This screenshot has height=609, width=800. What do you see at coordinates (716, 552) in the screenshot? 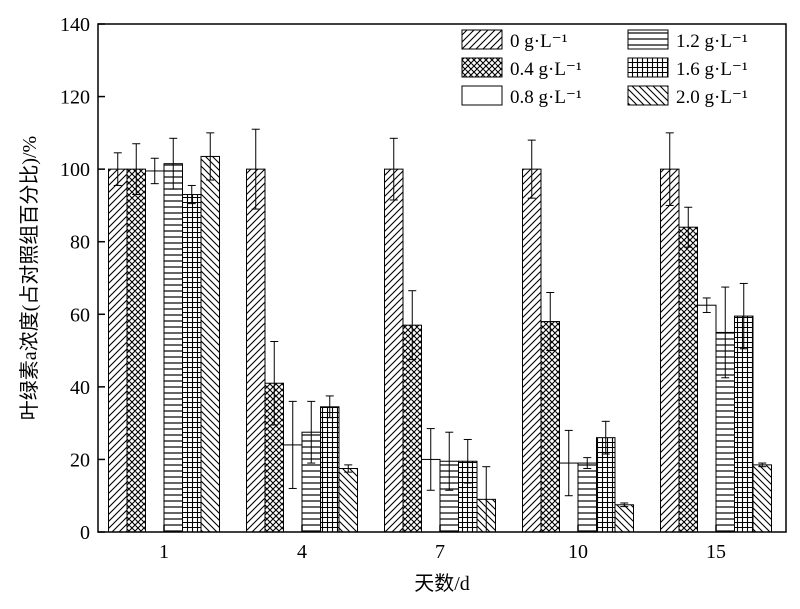
I see `x-tick-label-4: 15` at bounding box center [716, 552].